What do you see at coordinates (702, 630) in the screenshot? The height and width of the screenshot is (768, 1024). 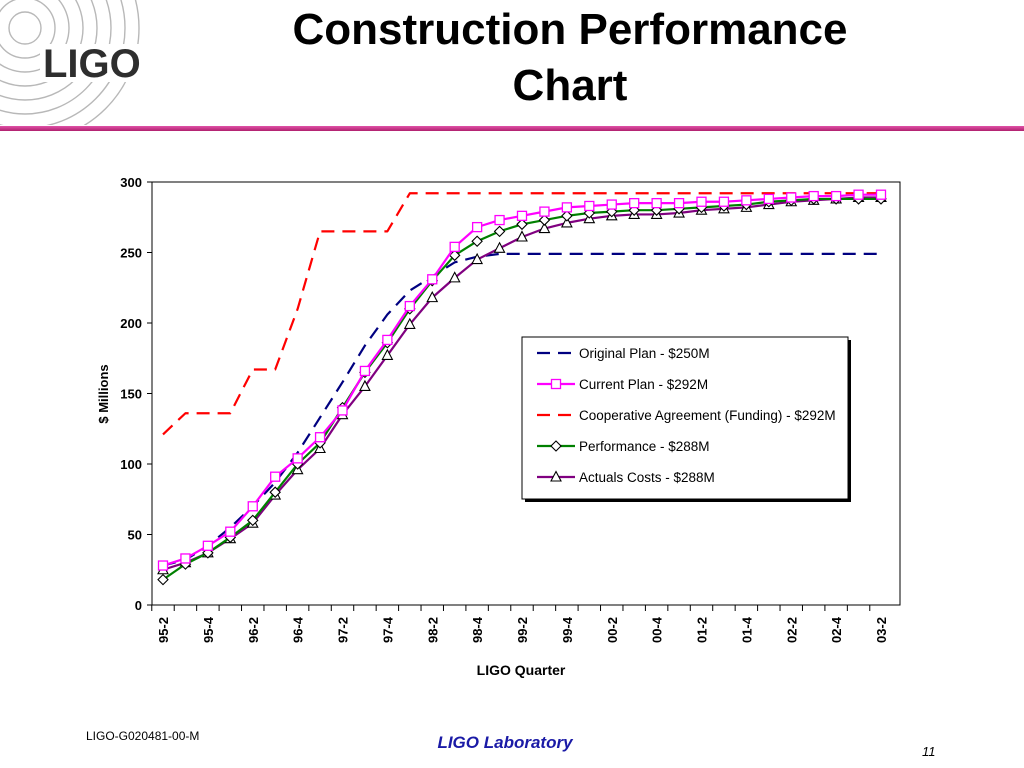 I see `x-tick-label: 01-2` at bounding box center [702, 630].